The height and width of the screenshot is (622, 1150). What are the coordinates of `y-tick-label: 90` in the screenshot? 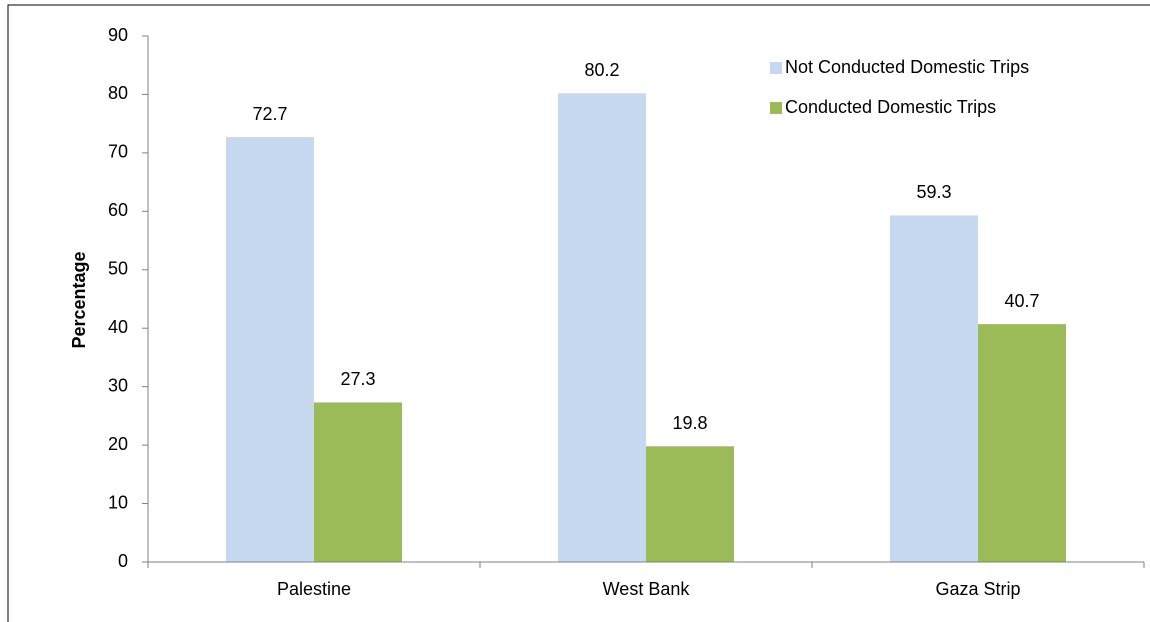 It's located at (118, 35).